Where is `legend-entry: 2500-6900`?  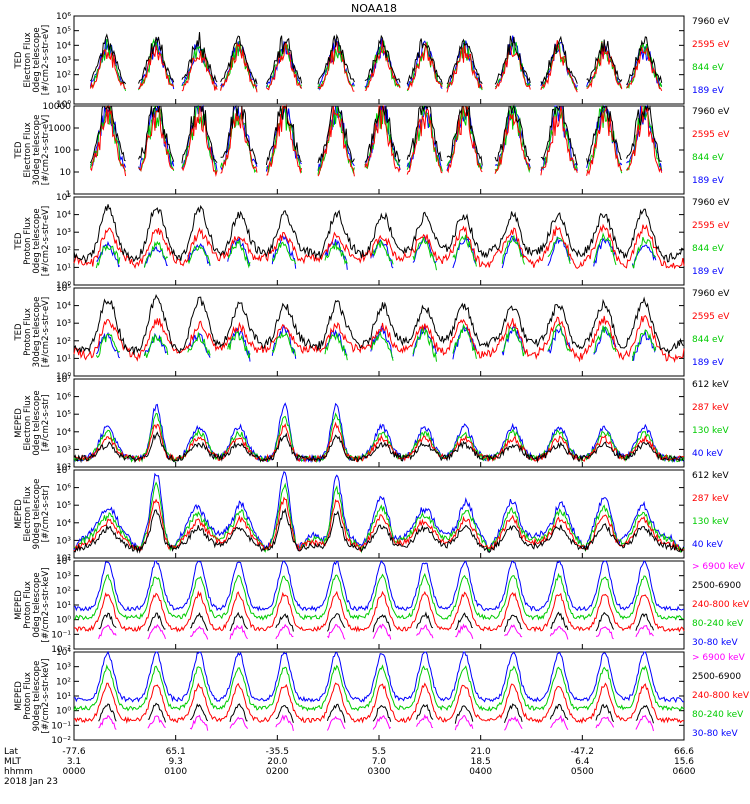
legend-entry: 2500-6900 is located at coordinates (716, 586).